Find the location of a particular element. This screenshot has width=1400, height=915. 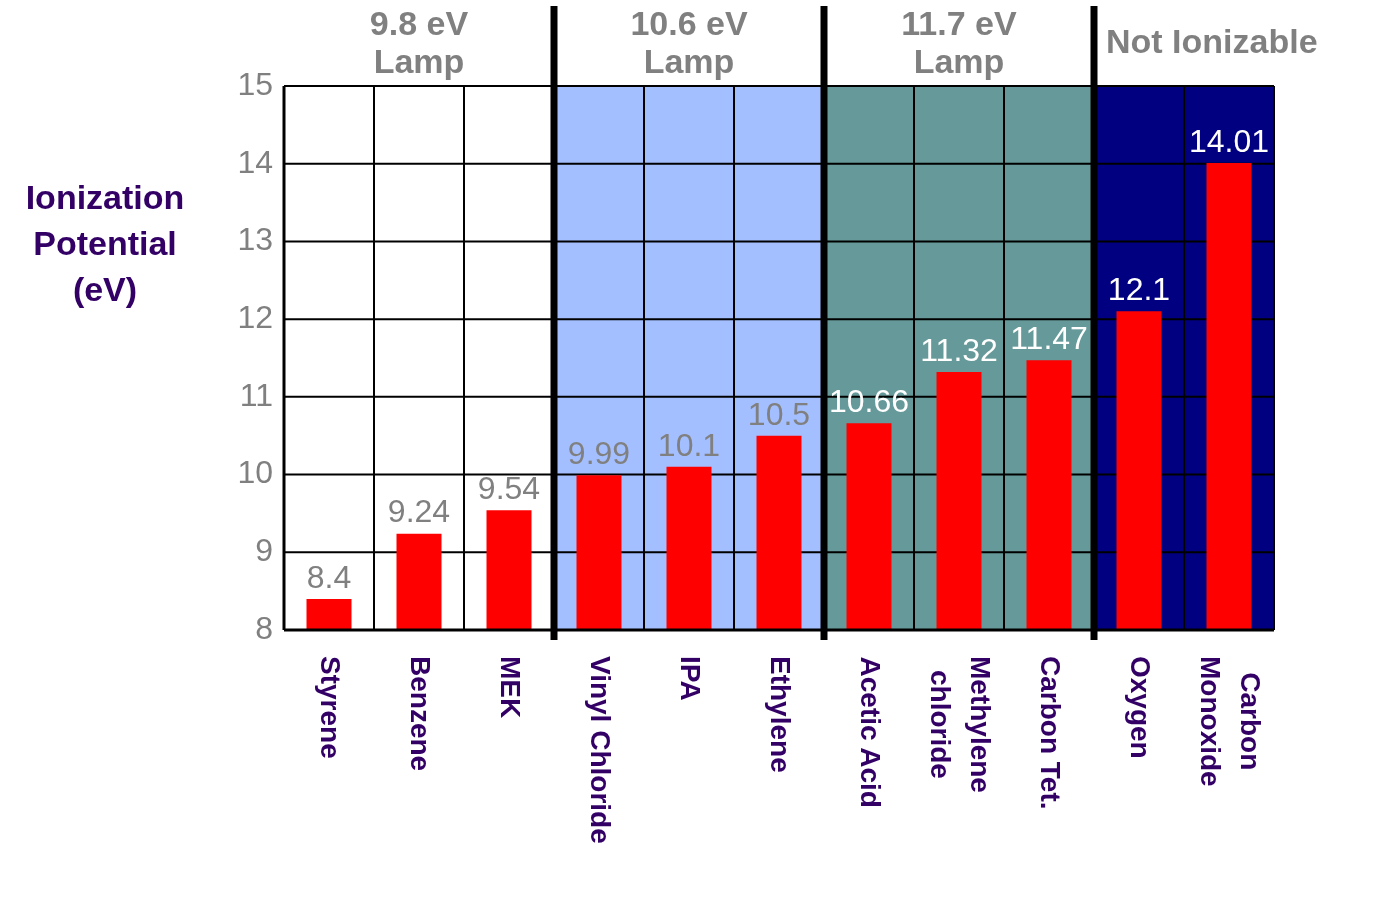

band-label: 11.7 eV Lamp is located at coordinates (959, 42).